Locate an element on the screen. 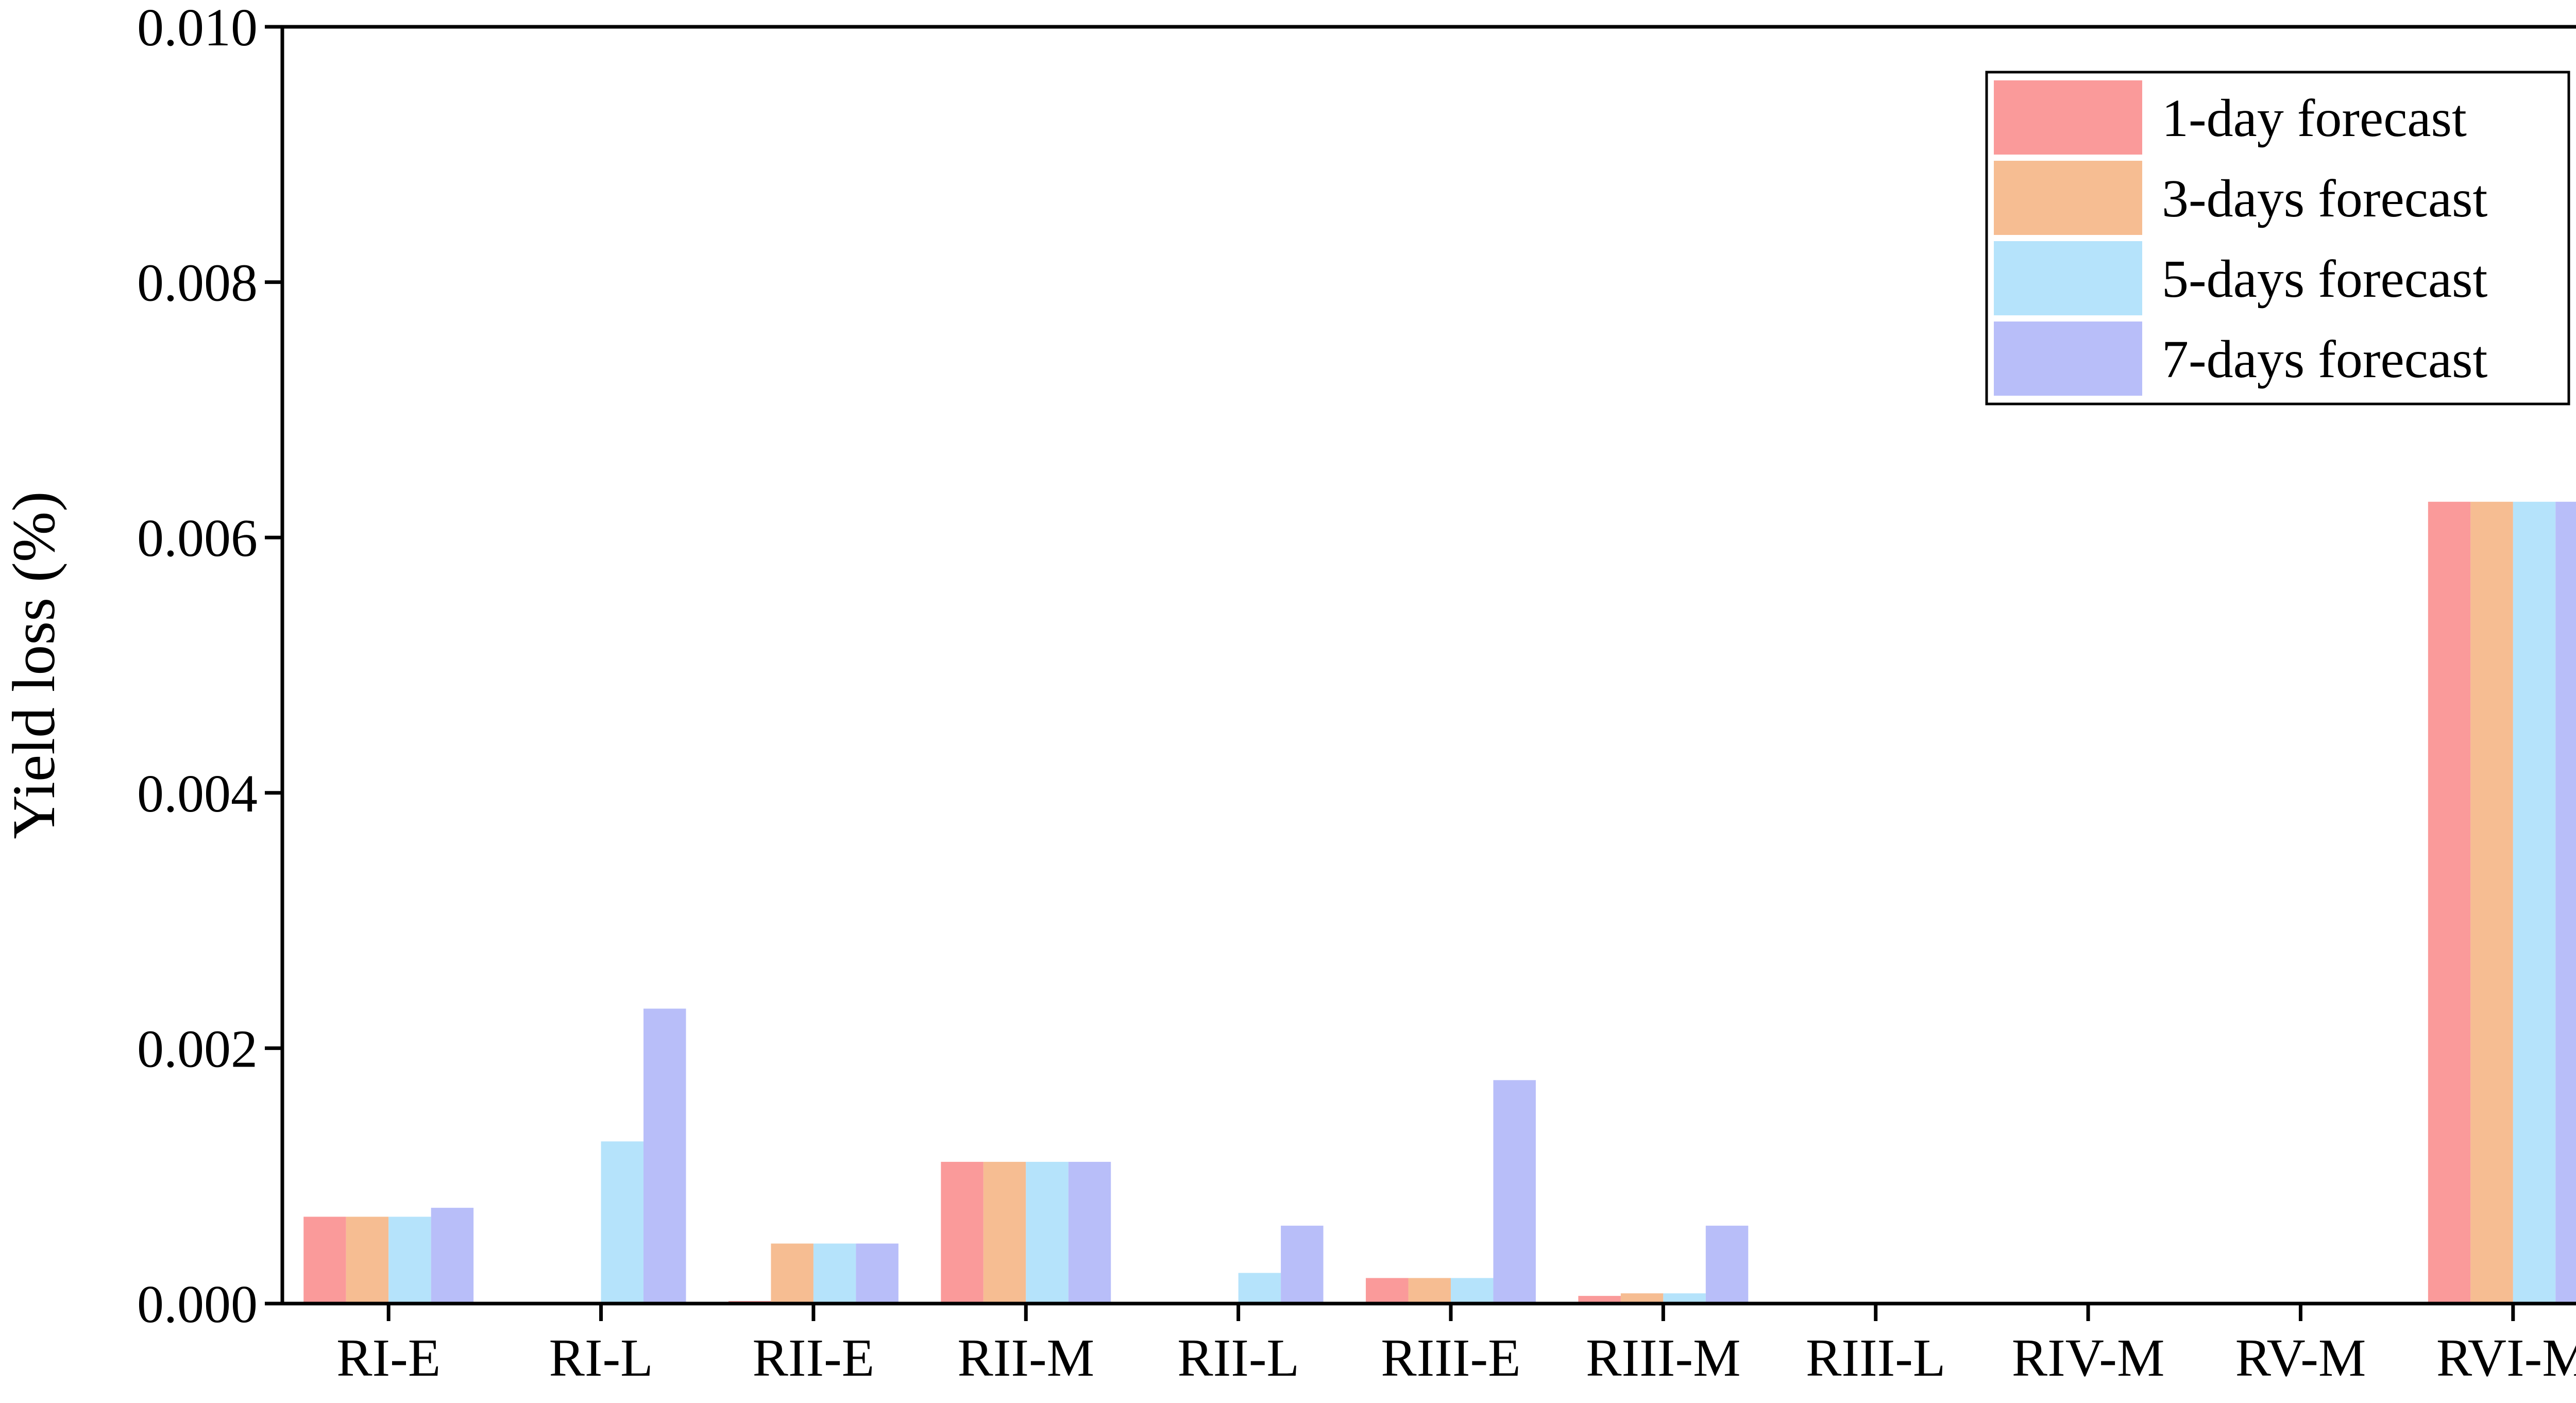 The width and height of the screenshot is (2576, 1403). y-tick-label: 0.000 is located at coordinates (197, 1305).